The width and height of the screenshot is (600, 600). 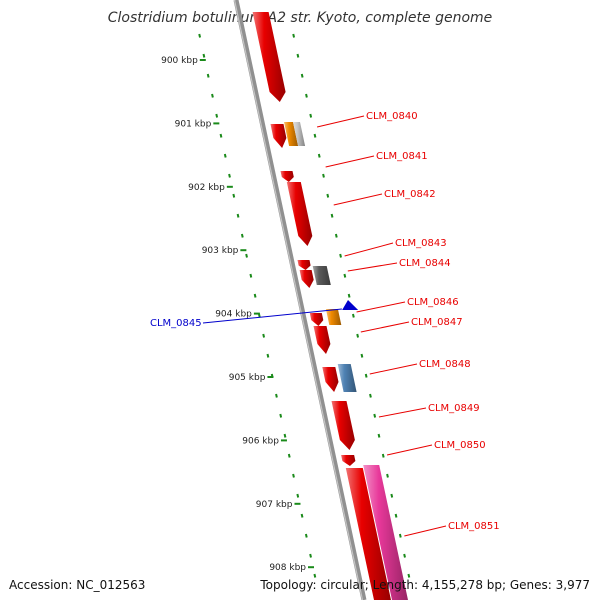 I want to click on gene-gray-gene, so click(x=321, y=275).